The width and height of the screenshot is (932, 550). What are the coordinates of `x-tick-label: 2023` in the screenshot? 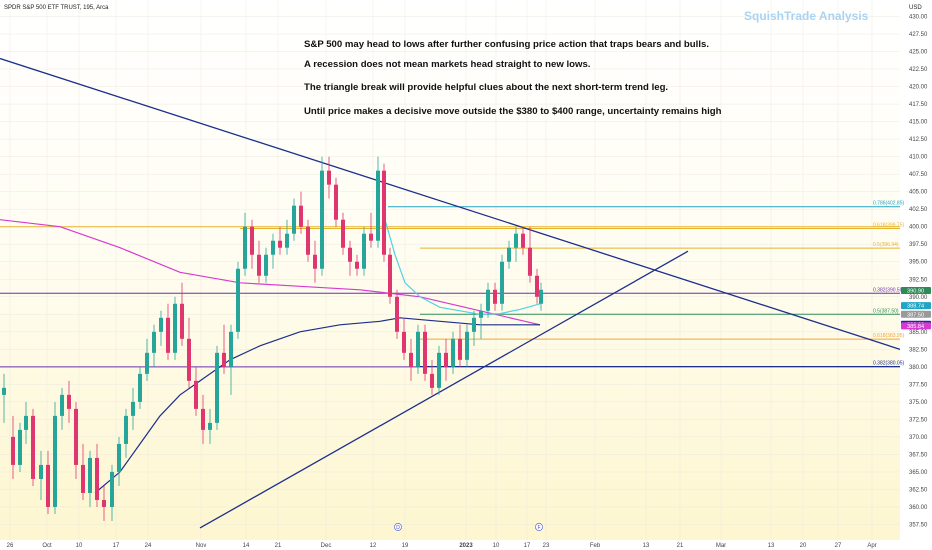 It's located at (466, 546).